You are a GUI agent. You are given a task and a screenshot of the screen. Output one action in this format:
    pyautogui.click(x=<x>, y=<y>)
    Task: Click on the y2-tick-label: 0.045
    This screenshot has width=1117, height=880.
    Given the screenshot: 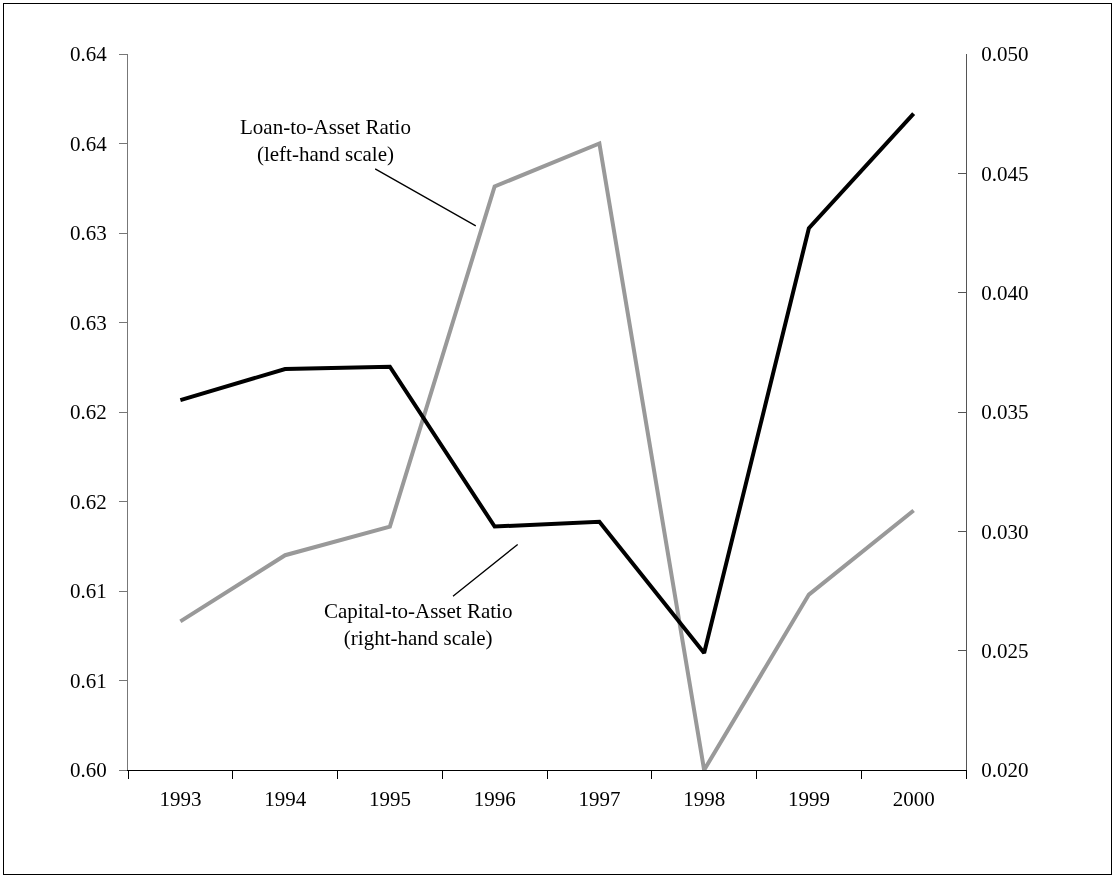 What is the action you would take?
    pyautogui.click(x=1005, y=173)
    